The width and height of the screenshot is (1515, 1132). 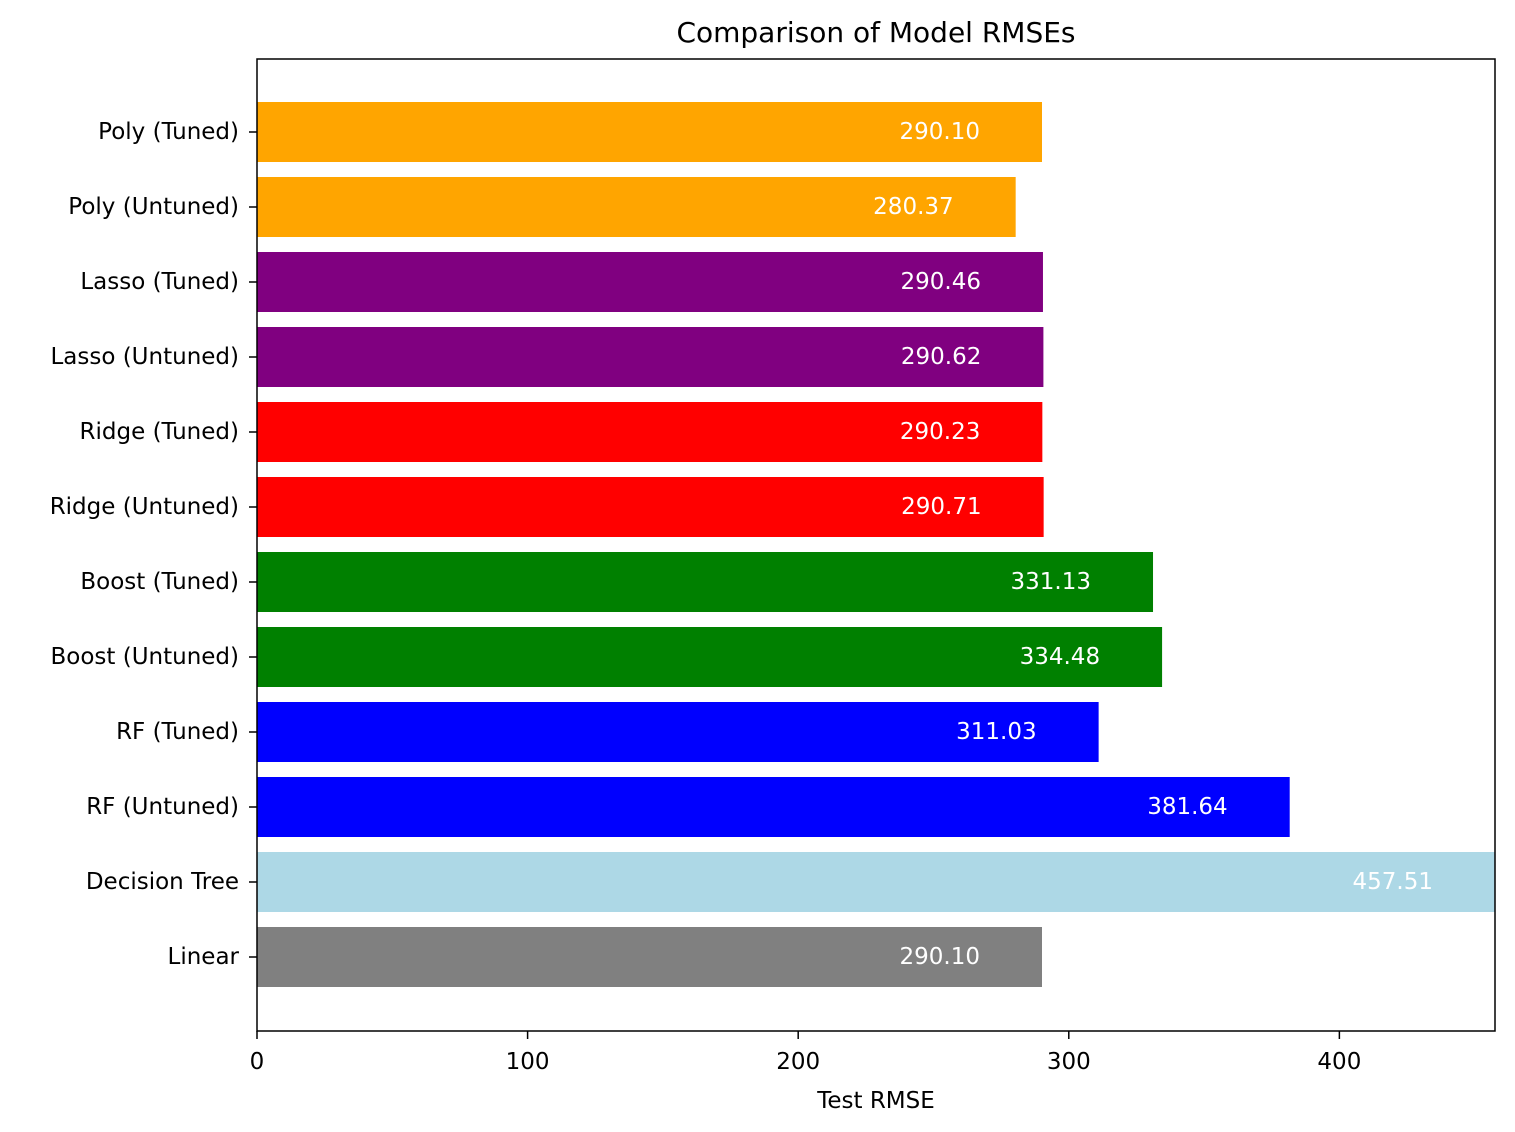 I want to click on bar-lasso-tuned, so click(x=650, y=282).